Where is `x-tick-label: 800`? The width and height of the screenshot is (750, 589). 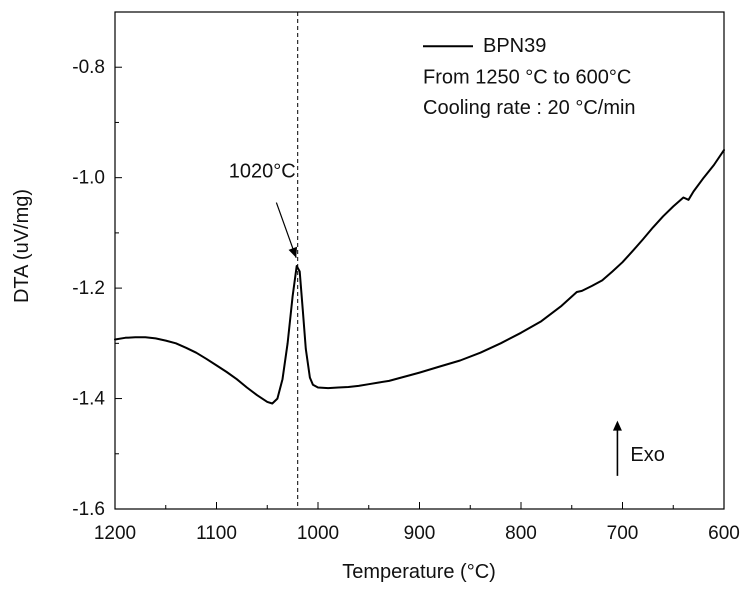 x-tick-label: 800 is located at coordinates (521, 533).